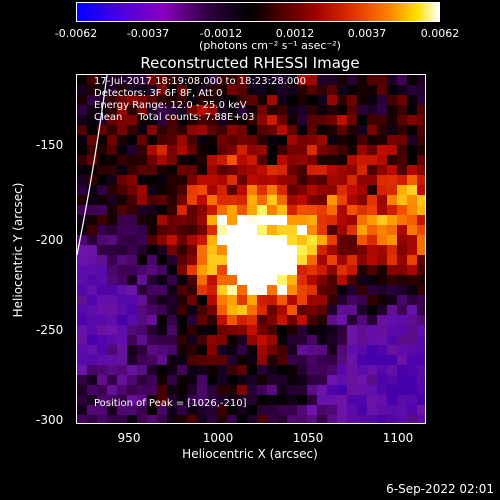 The width and height of the screenshot is (500, 500). What do you see at coordinates (92, 165) in the screenshot?
I see `solar-limb-line` at bounding box center [92, 165].